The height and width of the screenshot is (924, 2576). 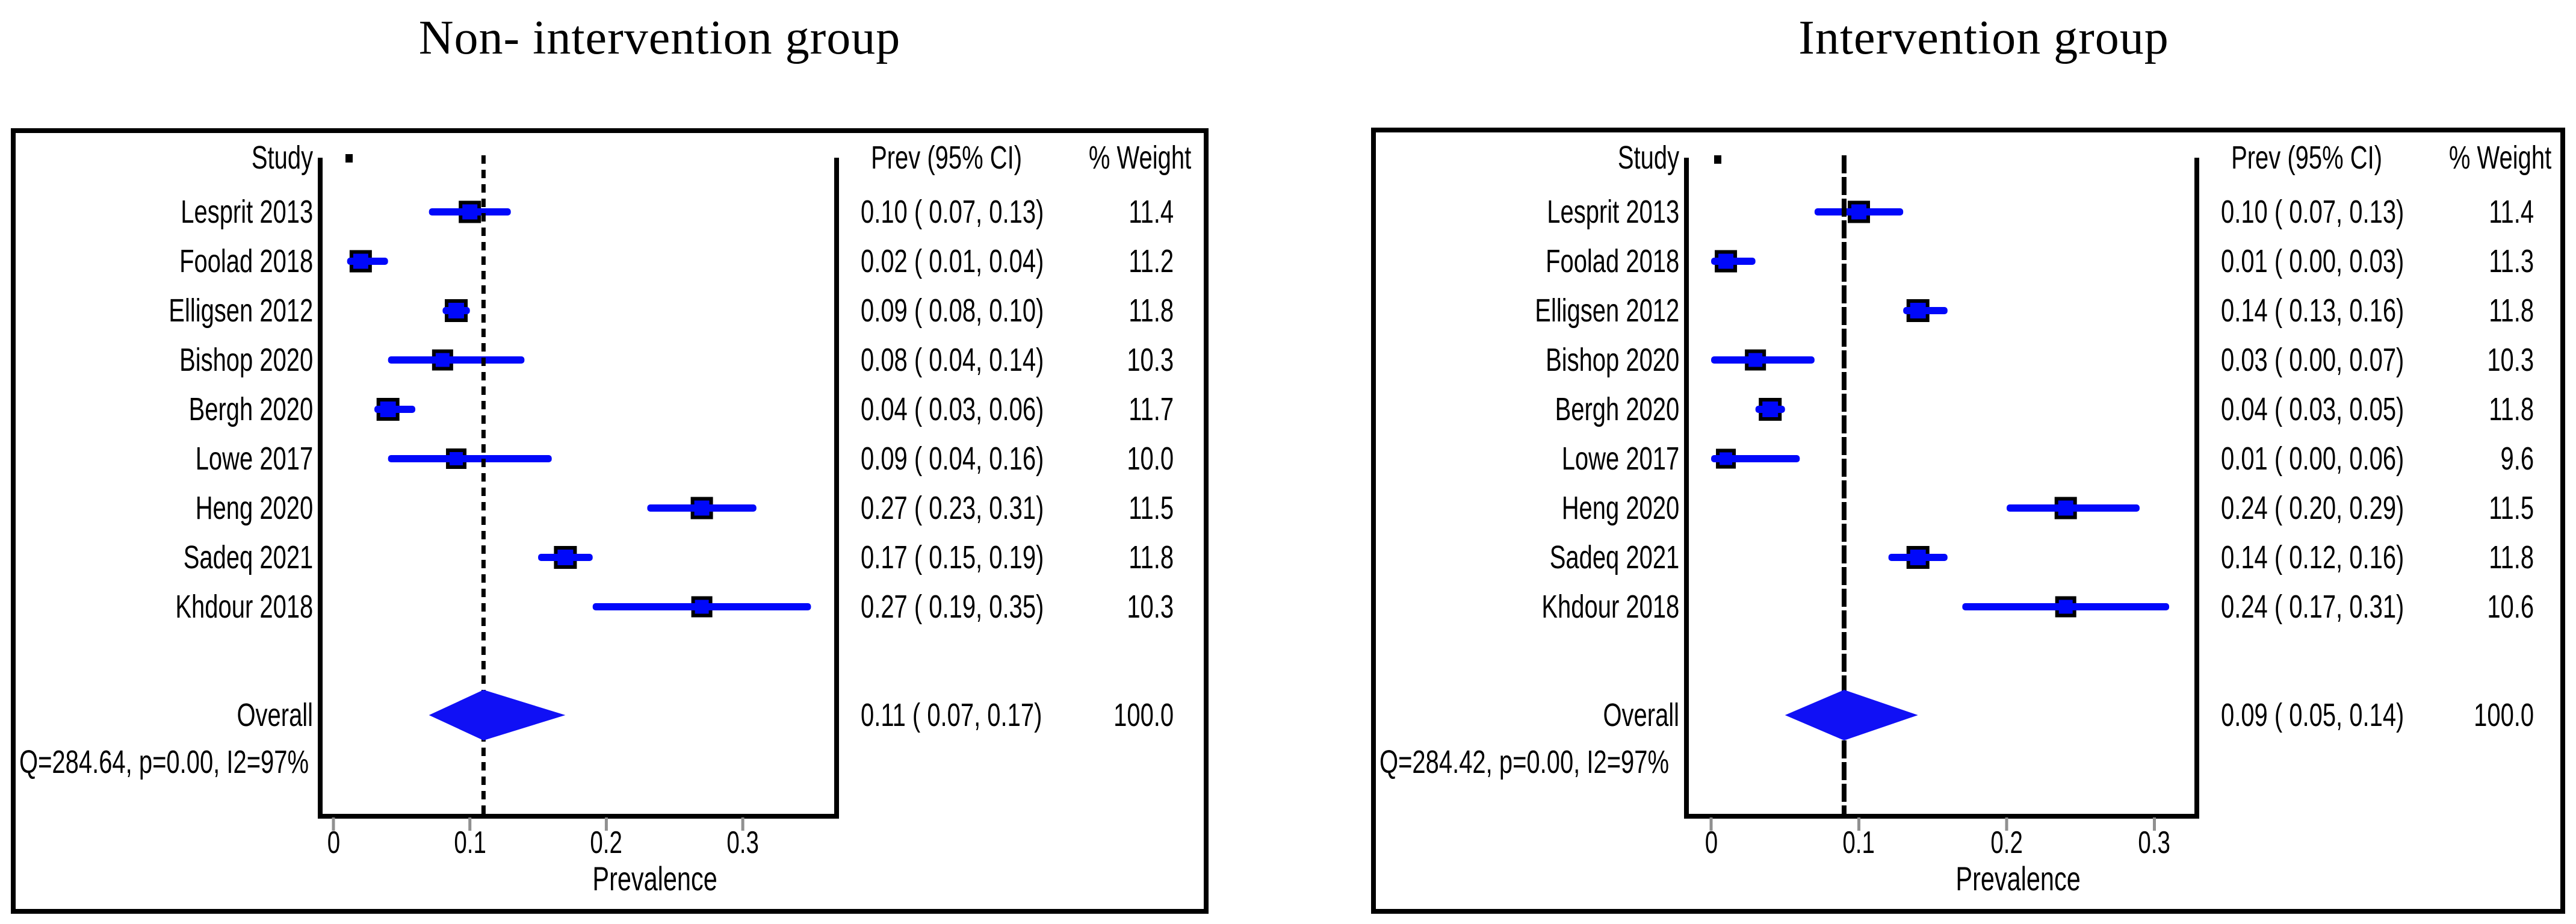 What do you see at coordinates (952, 360) in the screenshot?
I see `prev-value: 0.08 ( 0.04, 0.14)` at bounding box center [952, 360].